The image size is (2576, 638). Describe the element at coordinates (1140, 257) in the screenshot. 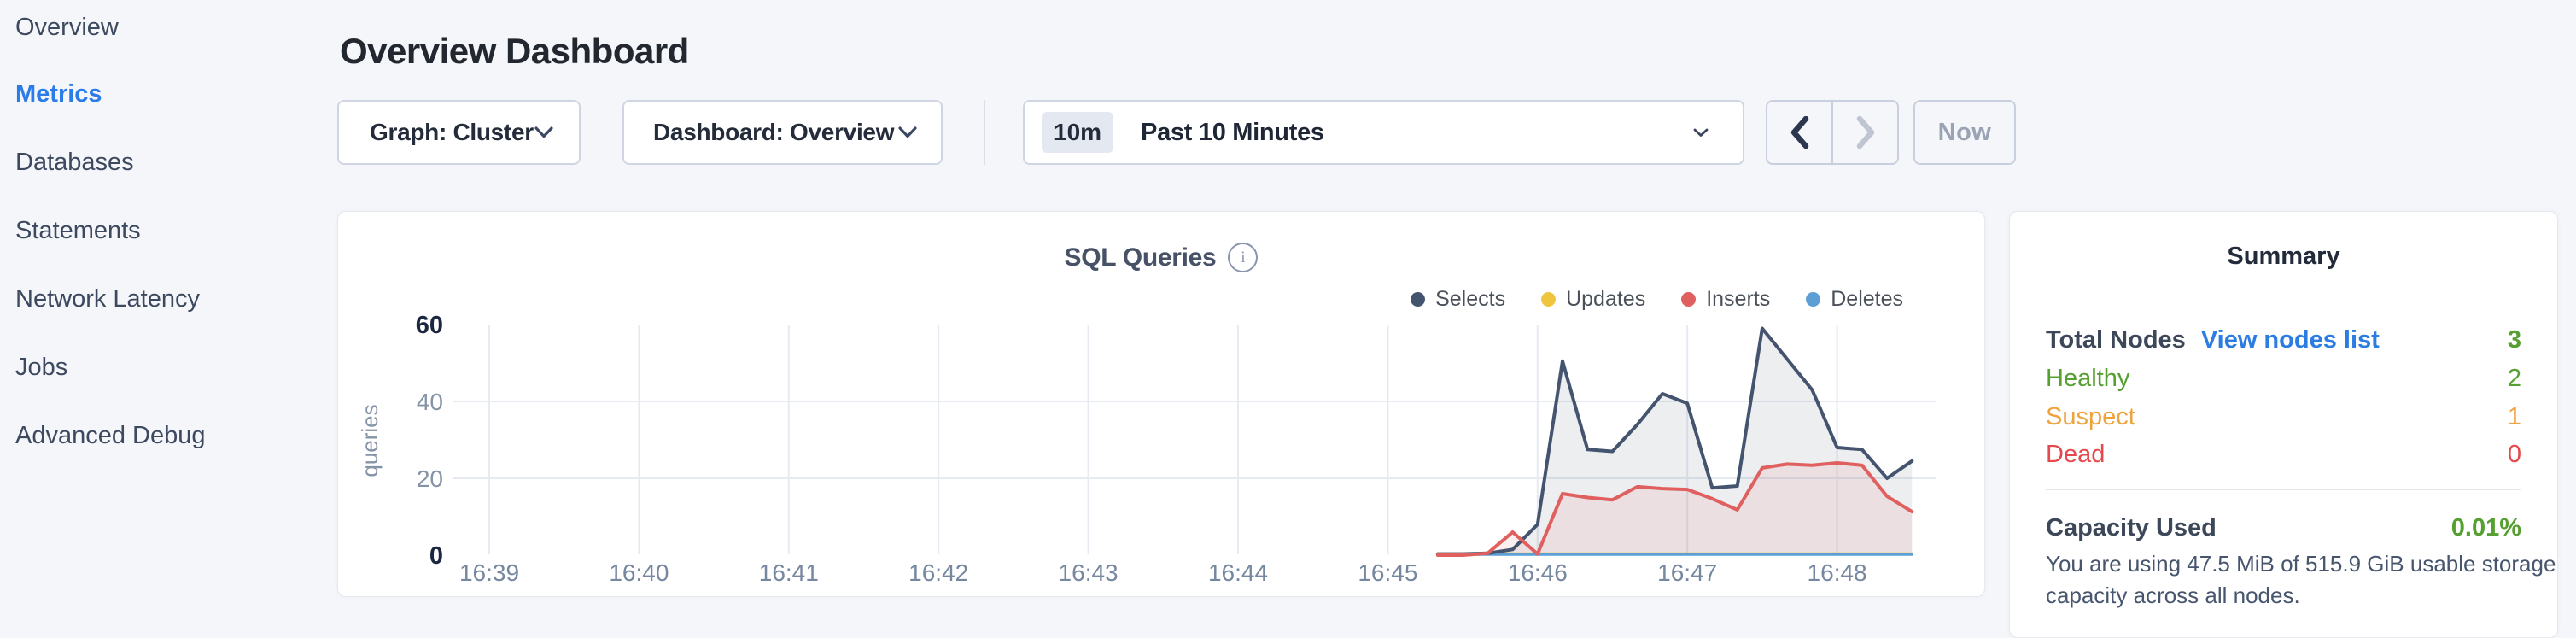

I see `chart-title: SQL Queries` at that location.